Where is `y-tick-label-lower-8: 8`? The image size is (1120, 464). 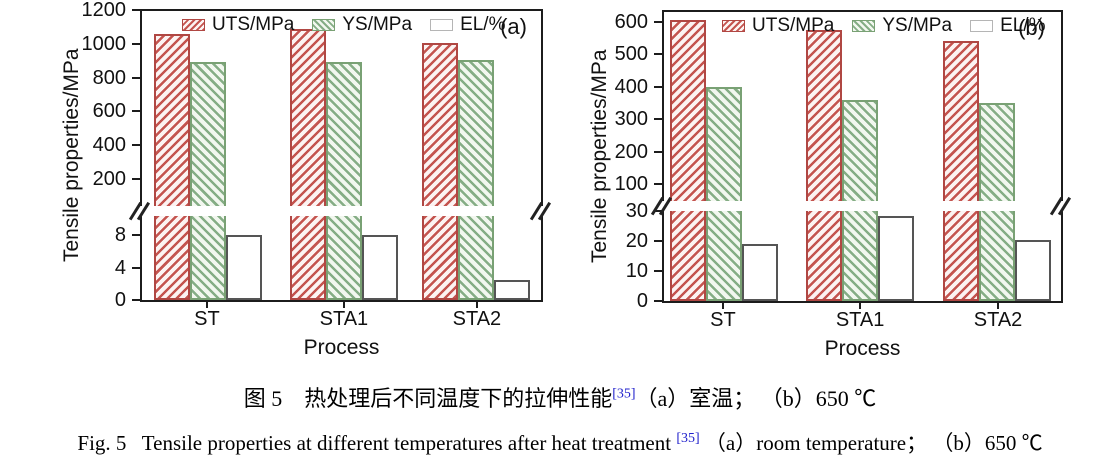 y-tick-label-lower-8: 8 is located at coordinates (120, 235).